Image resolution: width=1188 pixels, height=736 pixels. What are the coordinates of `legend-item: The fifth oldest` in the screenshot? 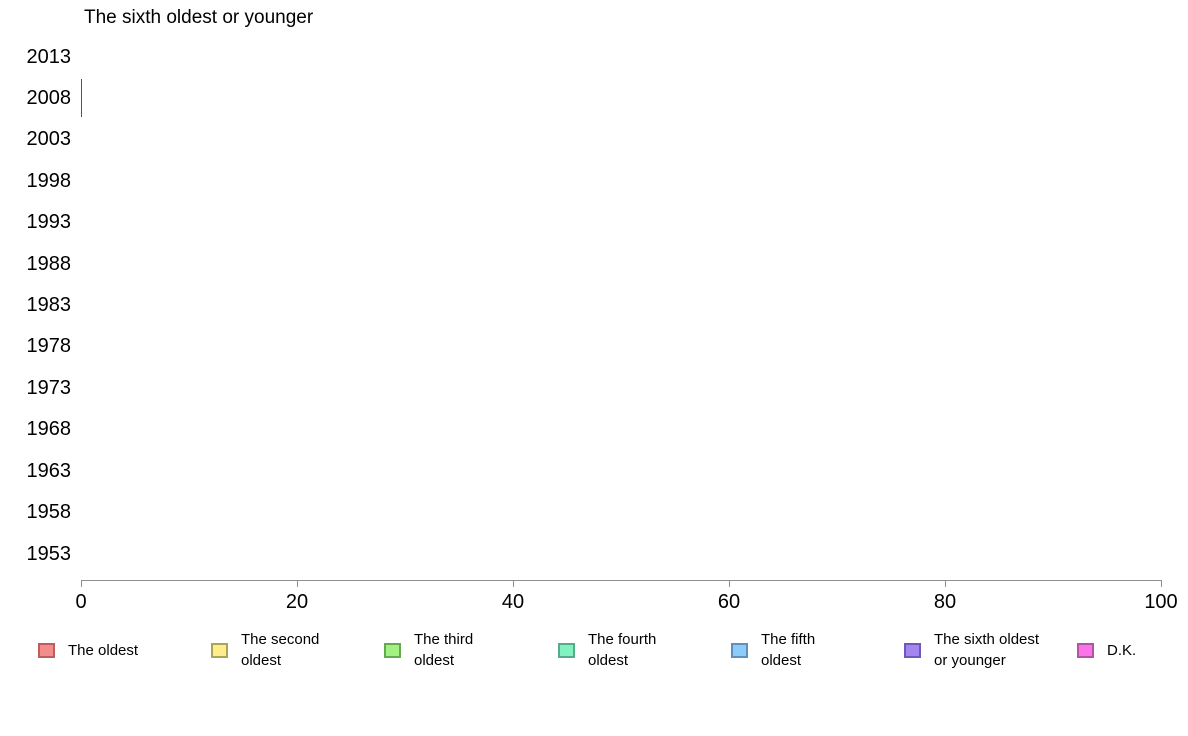 It's located at (788, 650).